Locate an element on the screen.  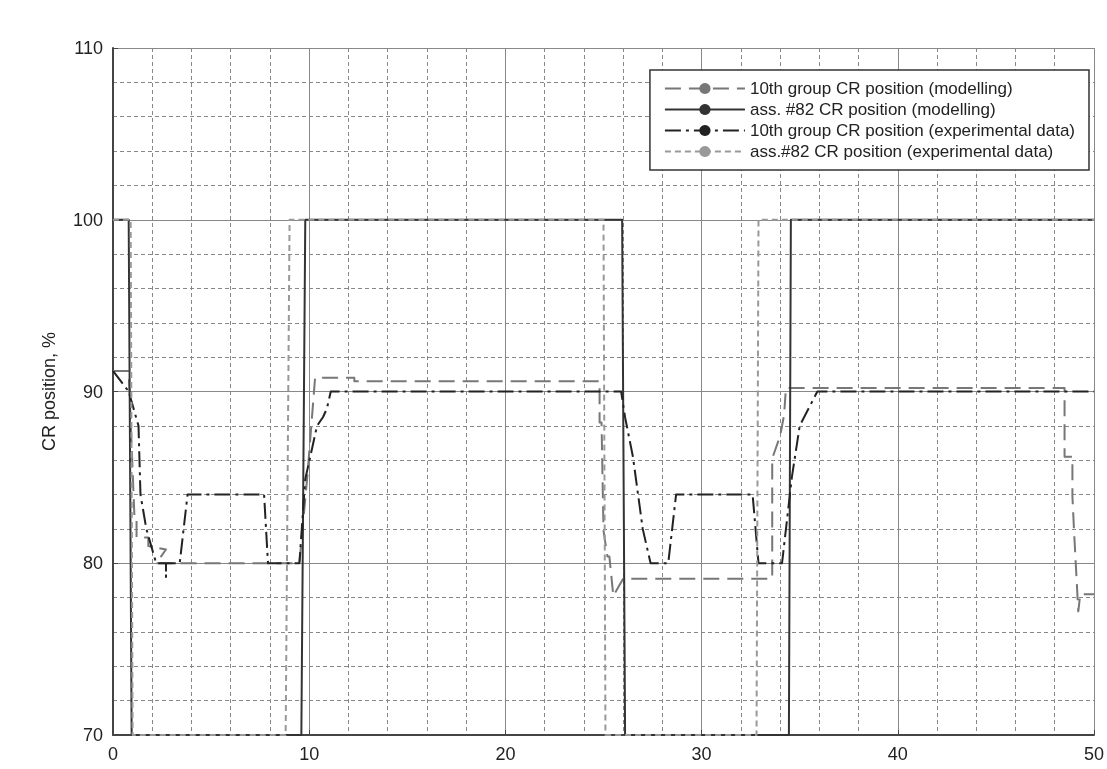
y-tick-label: 90 is located at coordinates (92, 391).